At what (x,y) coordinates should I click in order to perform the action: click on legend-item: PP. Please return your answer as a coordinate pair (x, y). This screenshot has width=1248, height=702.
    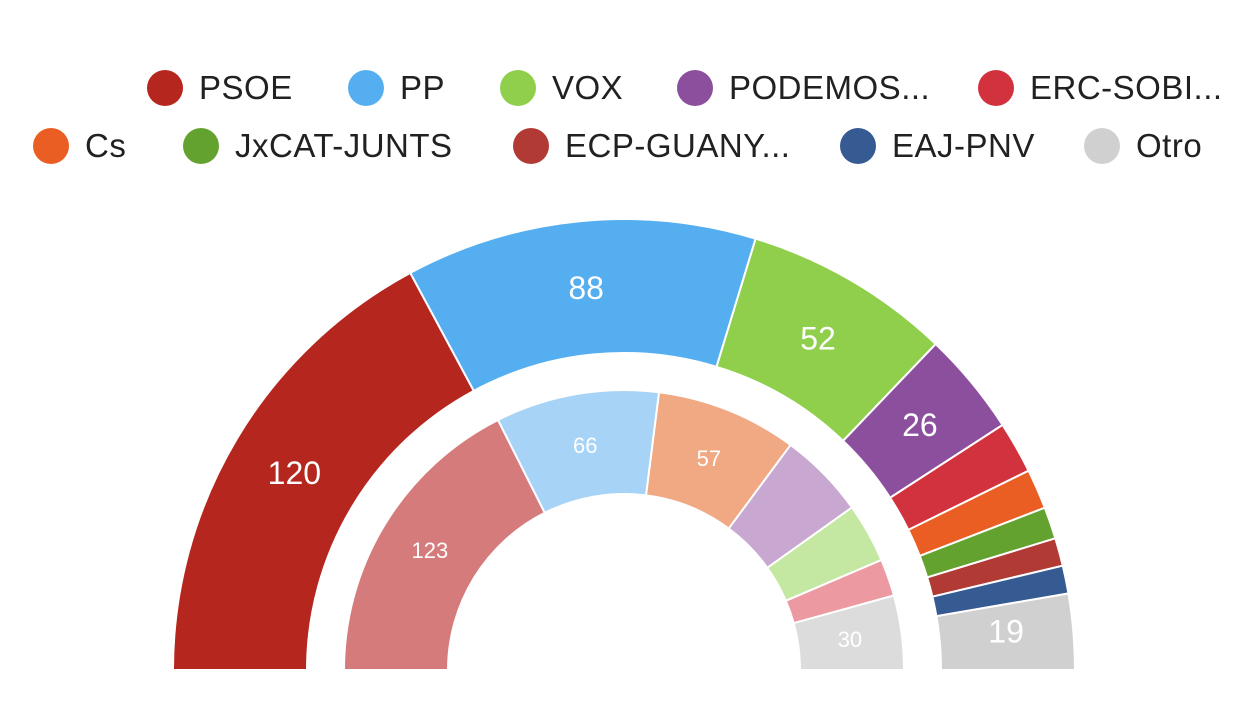
    Looking at the image, I should click on (396, 88).